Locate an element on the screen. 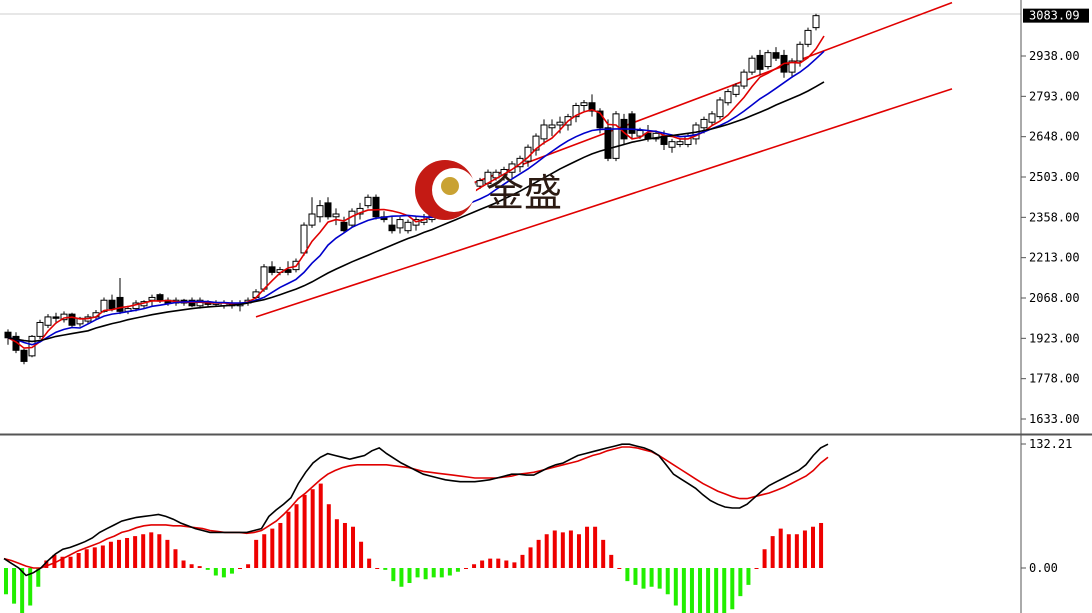  price-tick-label: 1778.00 is located at coordinates (1054, 379).